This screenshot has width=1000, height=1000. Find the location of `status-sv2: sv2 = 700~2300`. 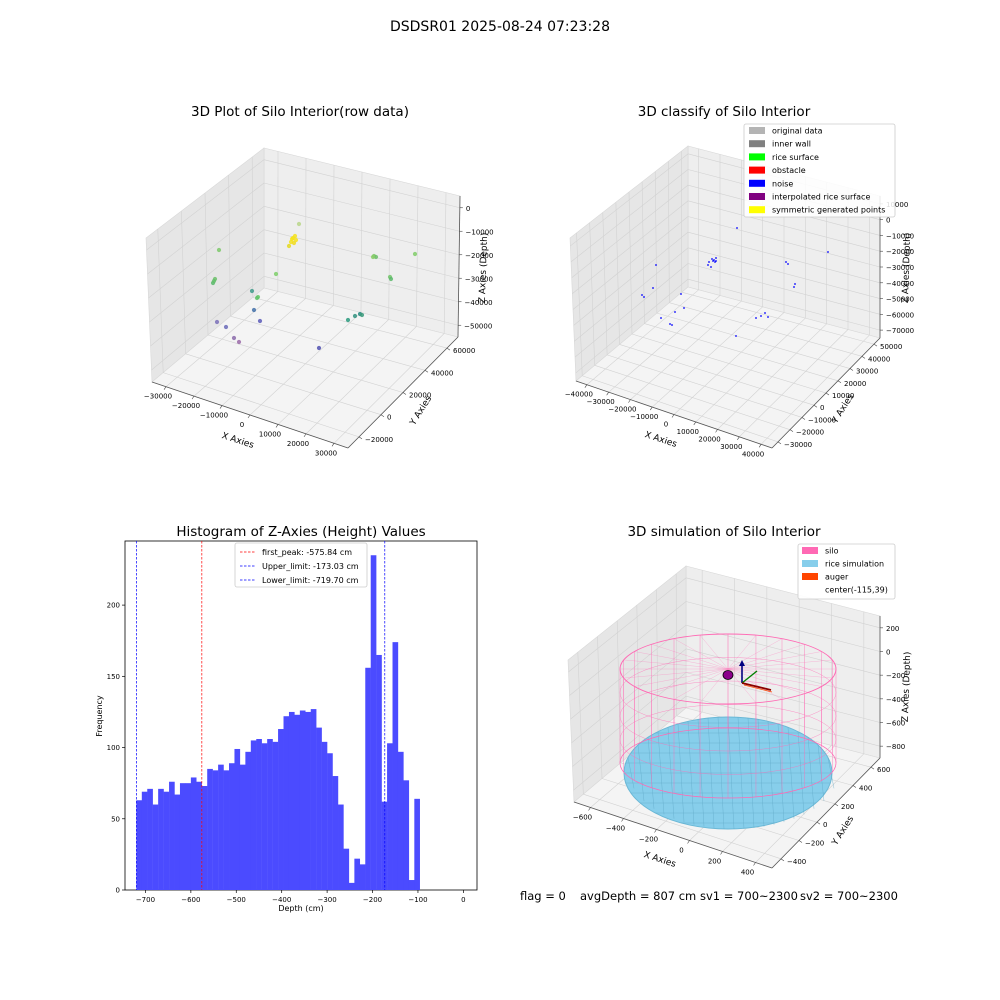

status-sv2: sv2 = 700~2300 is located at coordinates (849, 896).